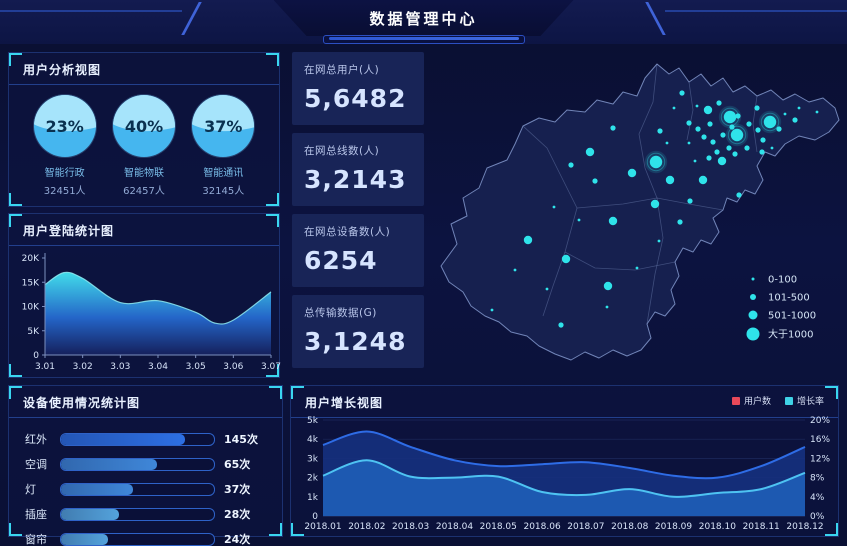 The image size is (847, 546). Describe the element at coordinates (817, 498) in the screenshot. I see `growth-yright-tick: 4%` at that location.